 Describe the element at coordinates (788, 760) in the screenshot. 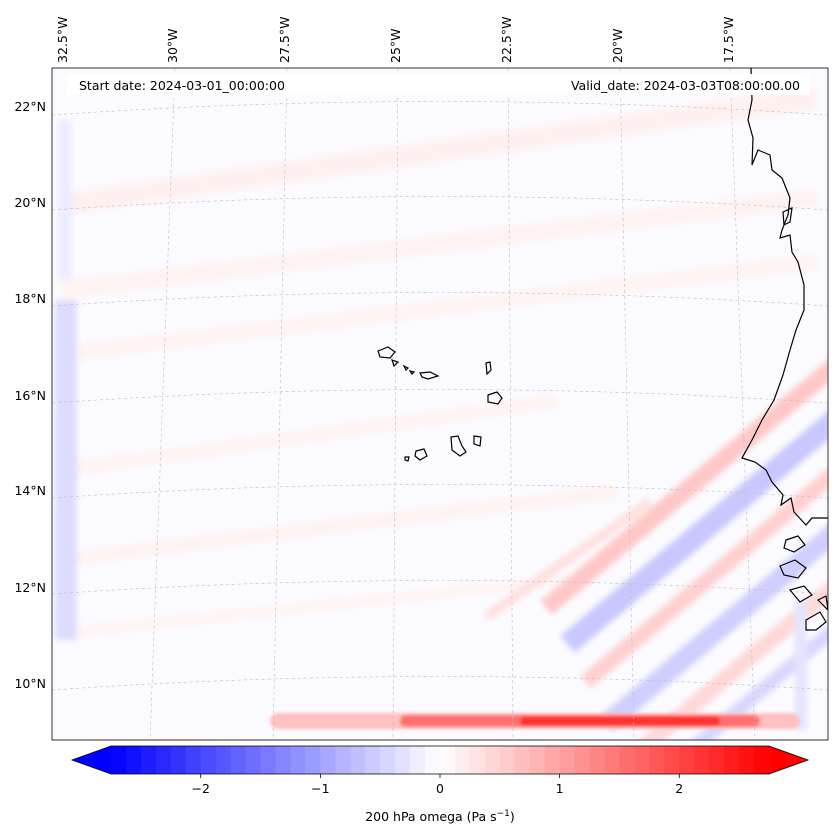

I see `colorbar-extend-max` at that location.